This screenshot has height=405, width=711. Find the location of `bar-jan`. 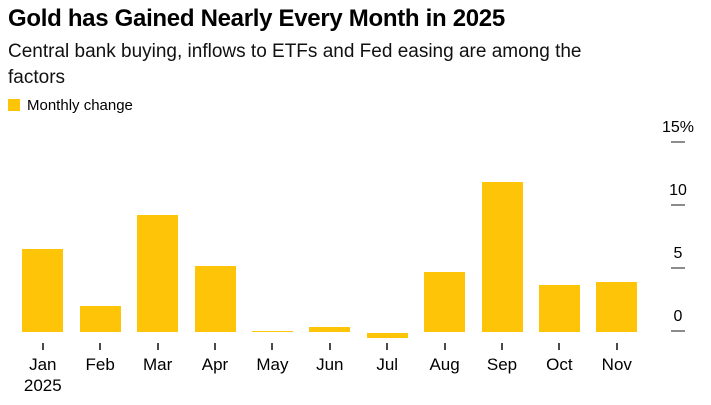

bar-jan is located at coordinates (43, 291).